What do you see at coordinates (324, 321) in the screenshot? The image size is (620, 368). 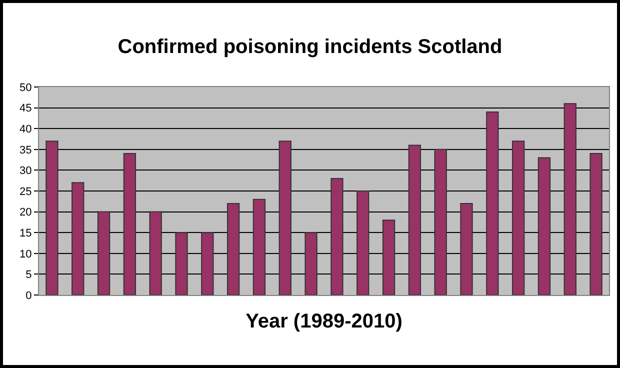 I see `x-axis-title: Year (1989-2010)` at bounding box center [324, 321].